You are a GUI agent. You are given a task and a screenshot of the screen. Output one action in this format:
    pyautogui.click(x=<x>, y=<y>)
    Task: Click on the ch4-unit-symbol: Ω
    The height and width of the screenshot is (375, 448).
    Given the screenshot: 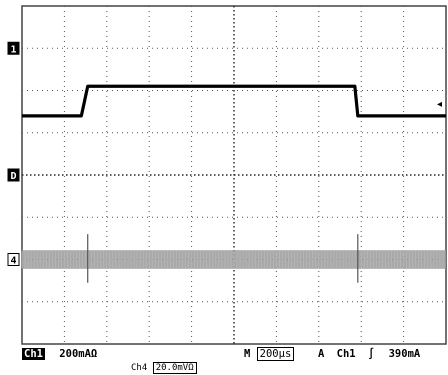 What is the action you would take?
    pyautogui.click(x=191, y=368)
    